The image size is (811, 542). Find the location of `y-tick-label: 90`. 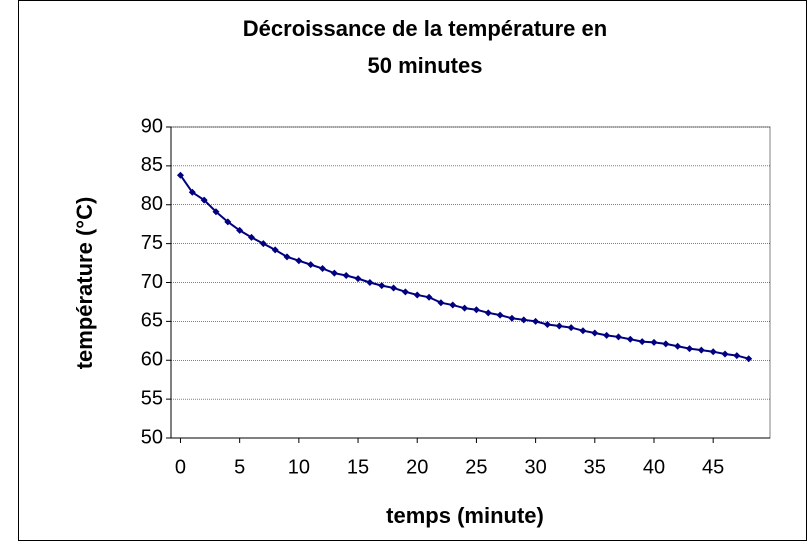

y-tick-label: 90 is located at coordinates (152, 126).